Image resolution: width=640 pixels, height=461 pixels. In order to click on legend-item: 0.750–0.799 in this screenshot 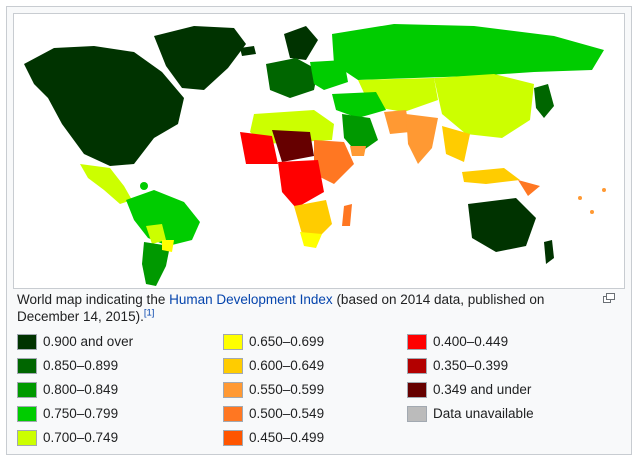, I will do `click(67, 413)`.